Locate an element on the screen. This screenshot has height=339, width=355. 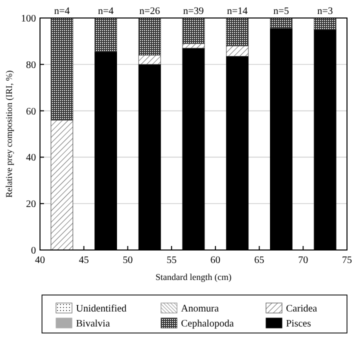
legend-label: Bivalvia is located at coordinates (93, 324).